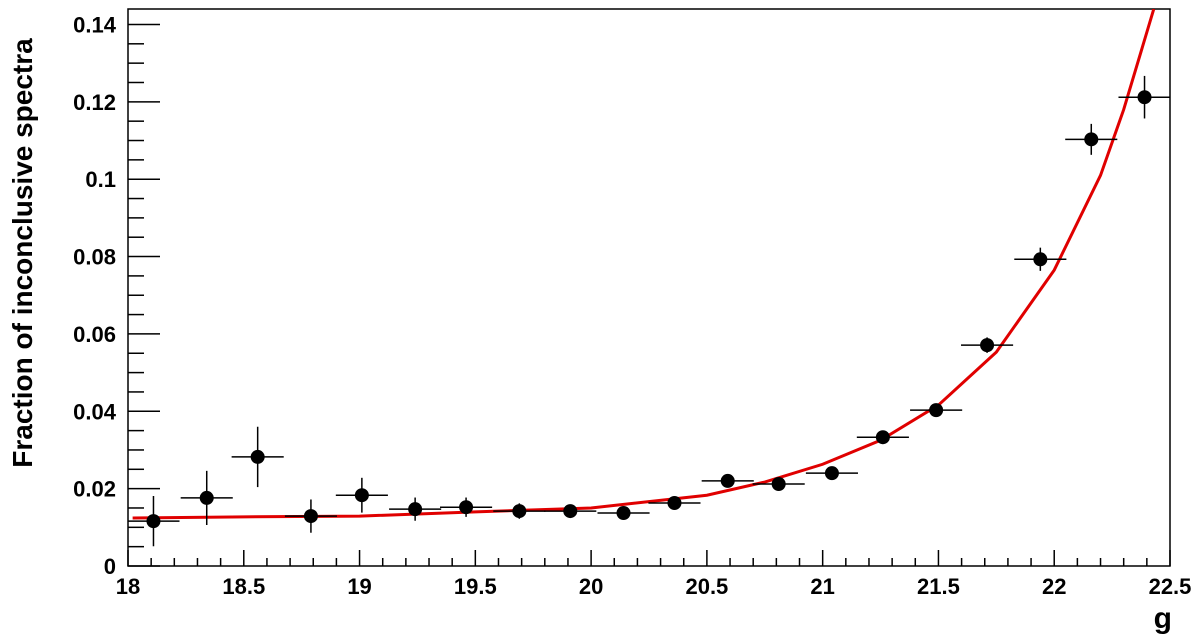  Describe the element at coordinates (475, 586) in the screenshot. I see `x-tick-label: 19.5` at that location.